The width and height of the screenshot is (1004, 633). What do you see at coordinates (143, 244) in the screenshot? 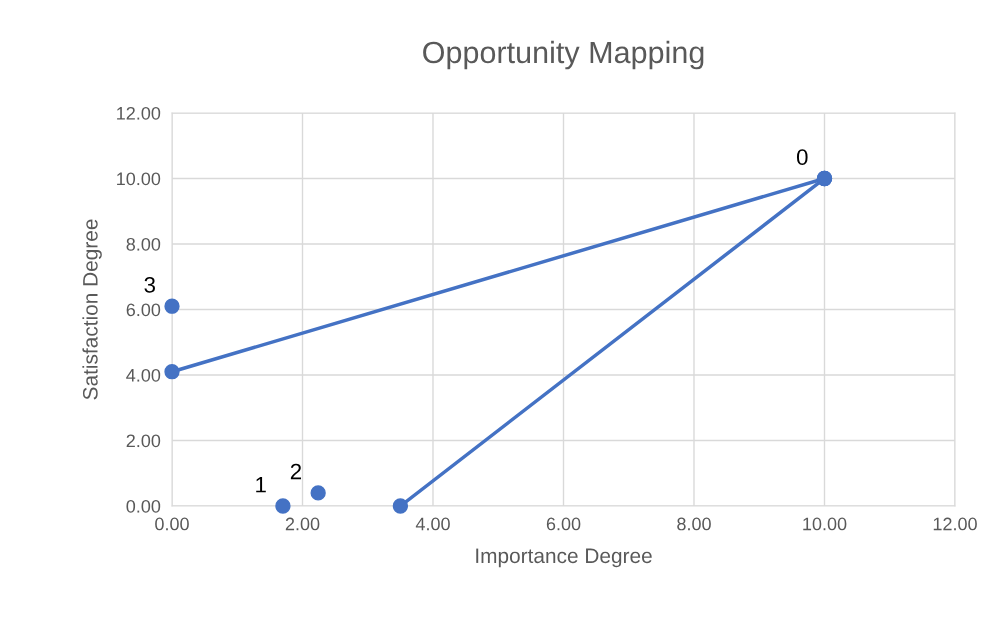
I see `y-tick-label: 8.00` at bounding box center [143, 244].